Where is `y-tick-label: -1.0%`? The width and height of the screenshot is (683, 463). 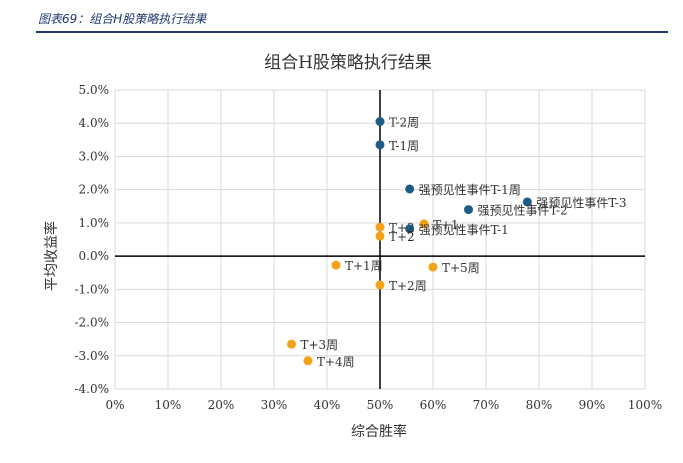 y-tick-label: -1.0% is located at coordinates (91, 289).